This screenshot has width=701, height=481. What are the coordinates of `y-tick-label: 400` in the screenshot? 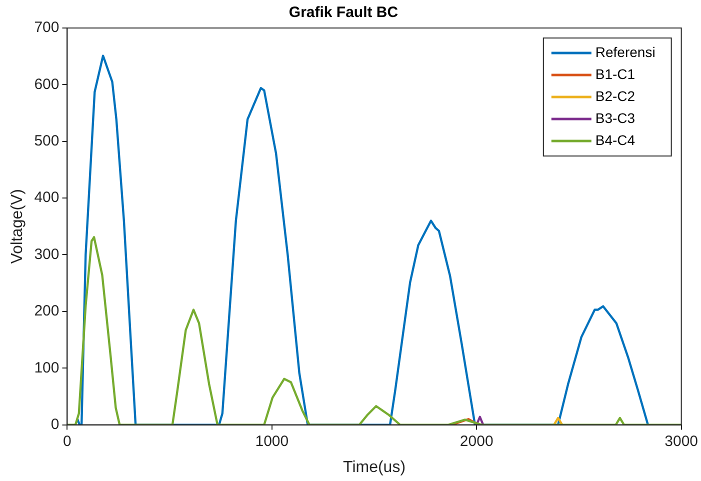 It's located at (47, 197).